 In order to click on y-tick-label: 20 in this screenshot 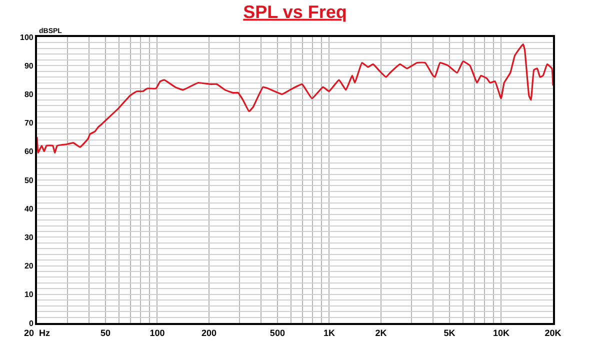, I will do `click(29, 266)`.